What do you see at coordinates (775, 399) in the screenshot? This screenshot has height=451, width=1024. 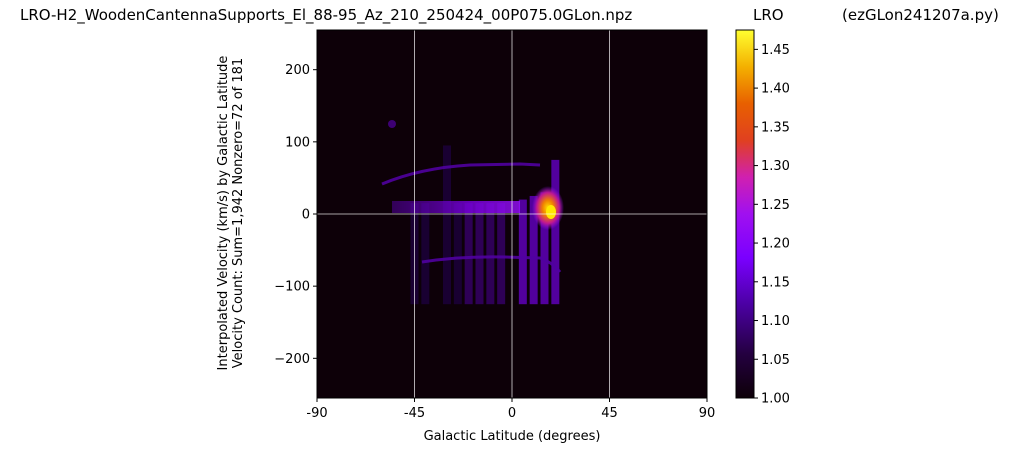 I see `colorbar-tick-label: 1.00` at bounding box center [775, 399].